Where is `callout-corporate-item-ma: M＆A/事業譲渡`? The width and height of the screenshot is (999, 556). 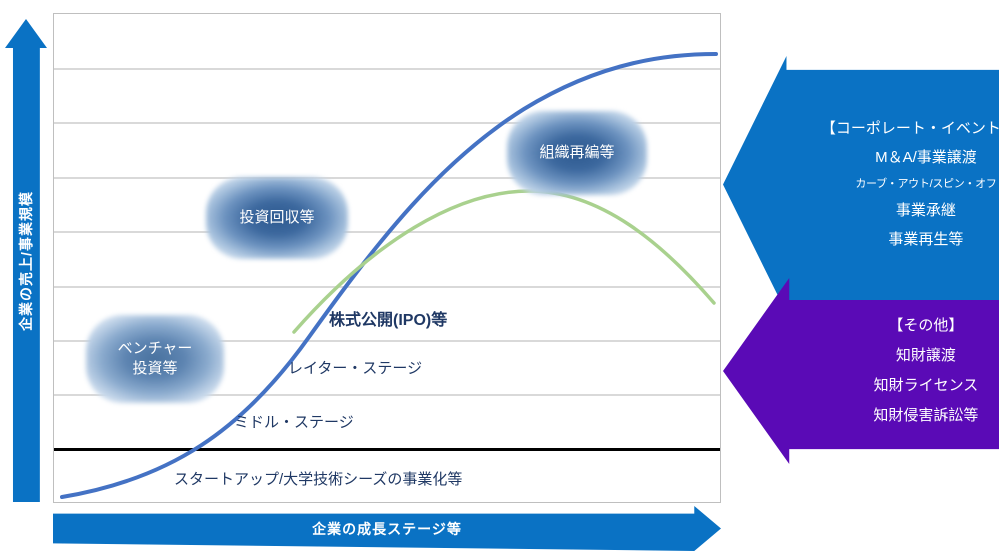 callout-corporate-item-ma: M＆A/事業譲渡 is located at coordinates (926, 157).